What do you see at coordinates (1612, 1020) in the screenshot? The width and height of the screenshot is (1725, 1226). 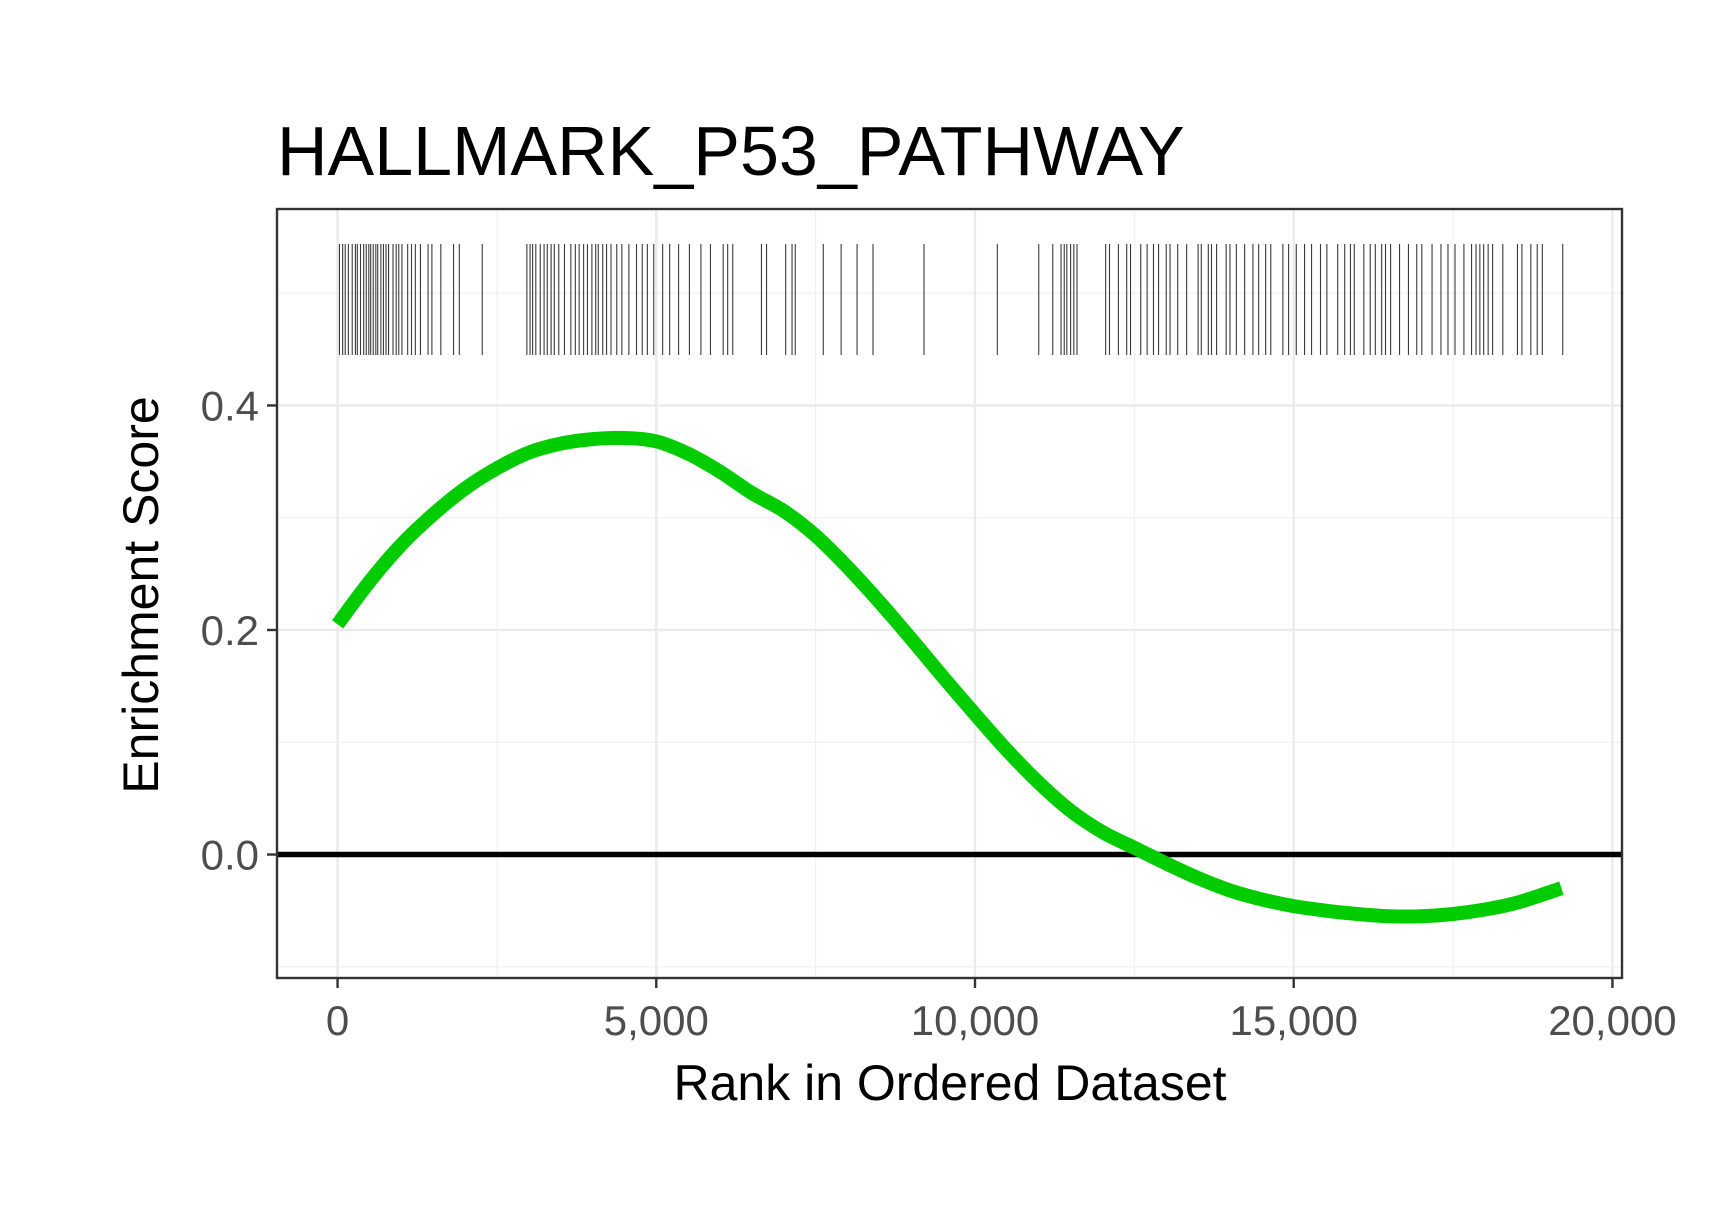 I see `x-tick-label: 20,000` at bounding box center [1612, 1020].